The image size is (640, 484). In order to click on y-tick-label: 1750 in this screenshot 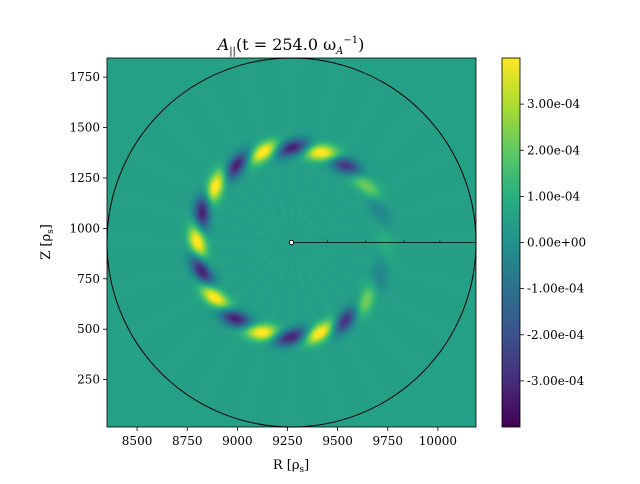, I will do `click(84, 77)`.